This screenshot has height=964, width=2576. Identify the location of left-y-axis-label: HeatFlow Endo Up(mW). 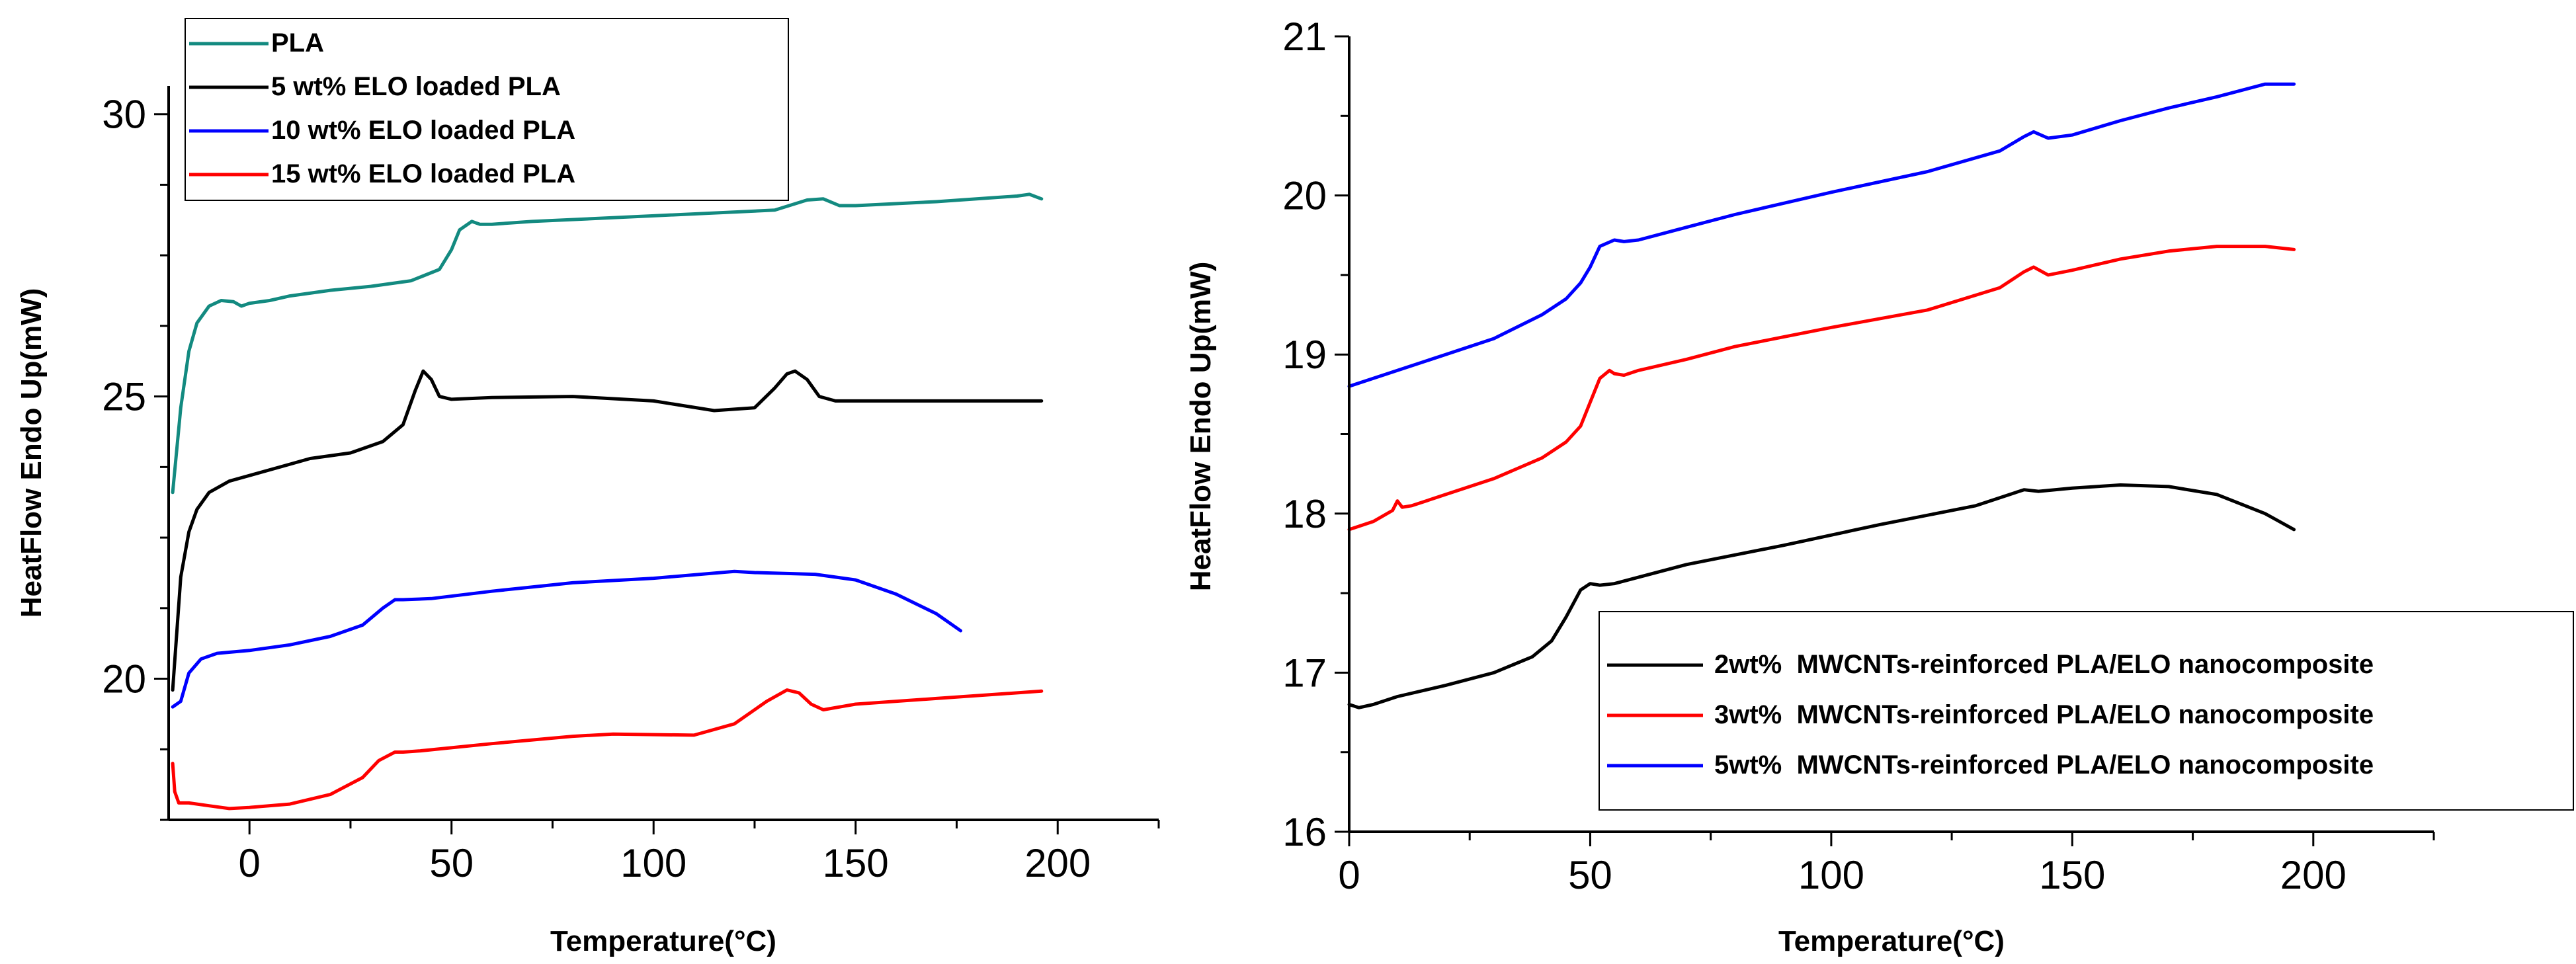
(31, 453).